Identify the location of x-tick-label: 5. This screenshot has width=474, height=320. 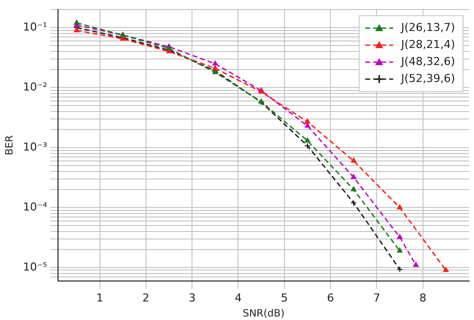
(284, 297).